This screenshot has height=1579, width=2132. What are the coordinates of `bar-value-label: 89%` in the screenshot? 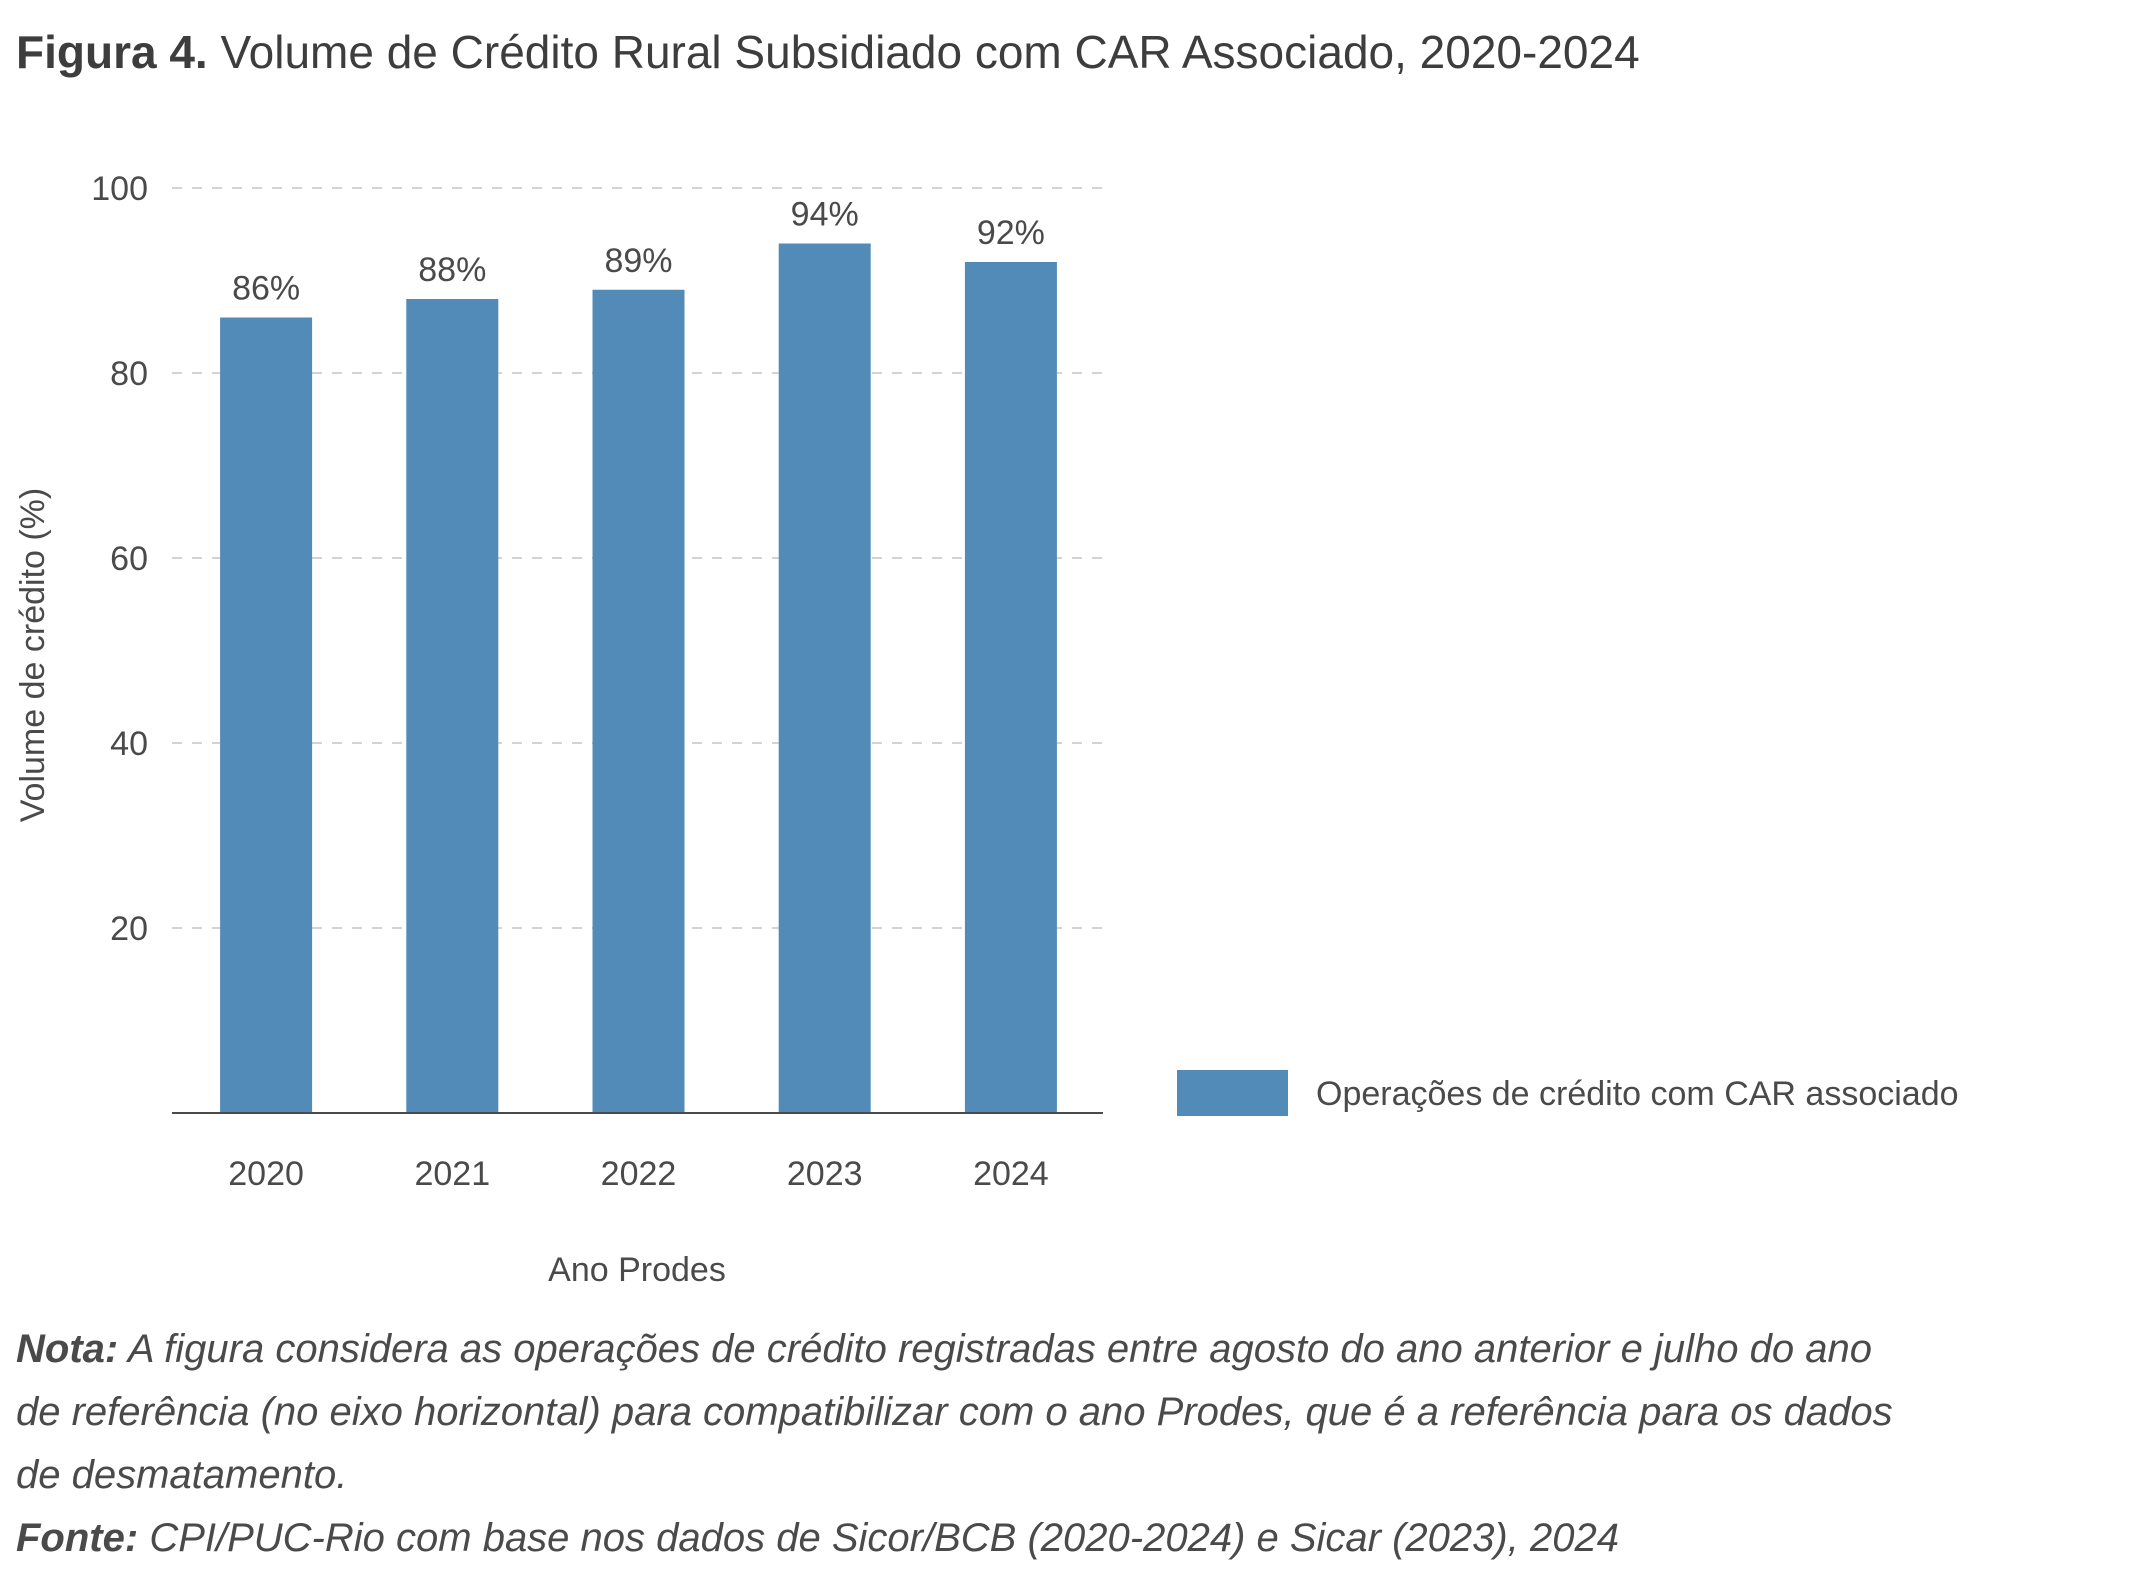 It's located at (638, 261).